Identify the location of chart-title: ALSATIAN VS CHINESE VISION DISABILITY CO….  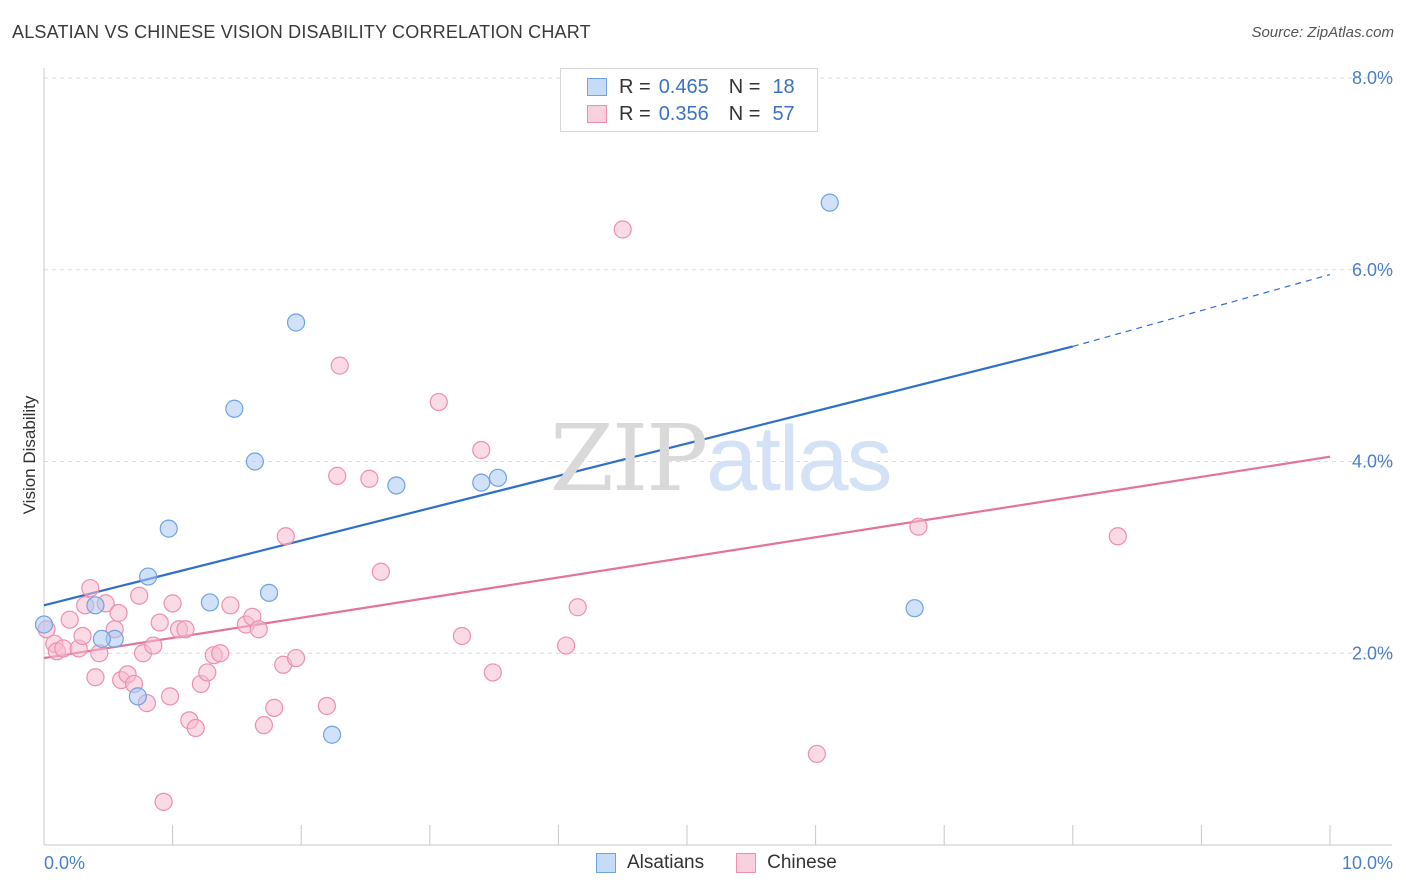
(301, 32).